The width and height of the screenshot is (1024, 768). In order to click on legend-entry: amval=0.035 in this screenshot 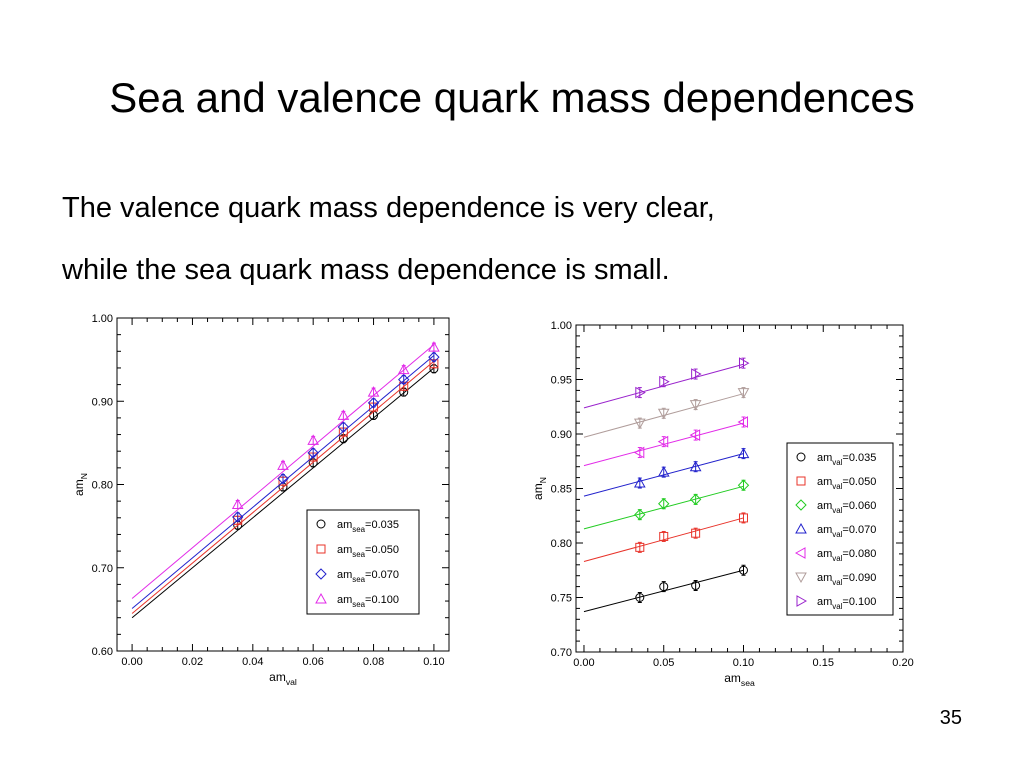, I will do `click(846, 459)`.